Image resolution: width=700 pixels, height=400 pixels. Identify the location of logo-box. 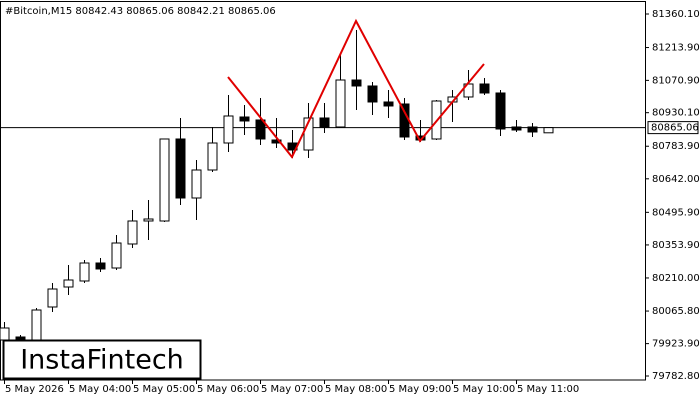
(102, 359).